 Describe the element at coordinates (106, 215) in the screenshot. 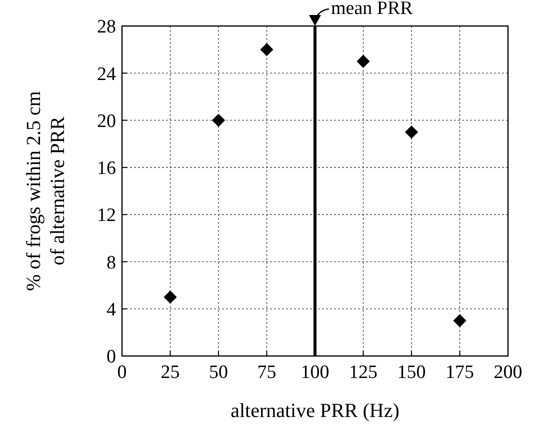

I see `y-tick-label: 12` at that location.